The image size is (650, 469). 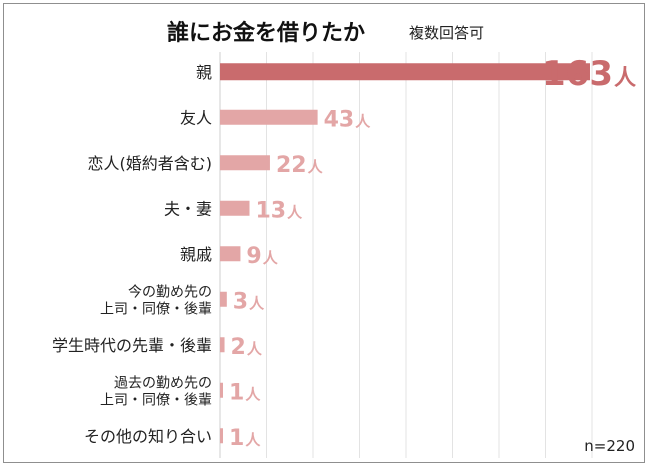 I want to click on category-label: 親, so click(x=204, y=72).